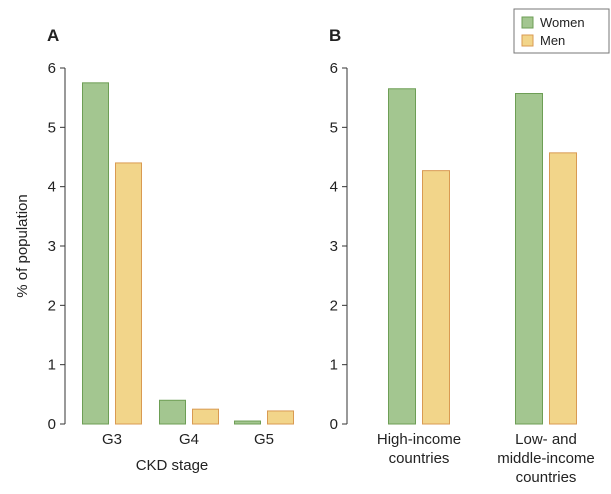 Image resolution: width=611 pixels, height=494 pixels. Describe the element at coordinates (335, 35) in the screenshot. I see `panel-letter: B` at that location.